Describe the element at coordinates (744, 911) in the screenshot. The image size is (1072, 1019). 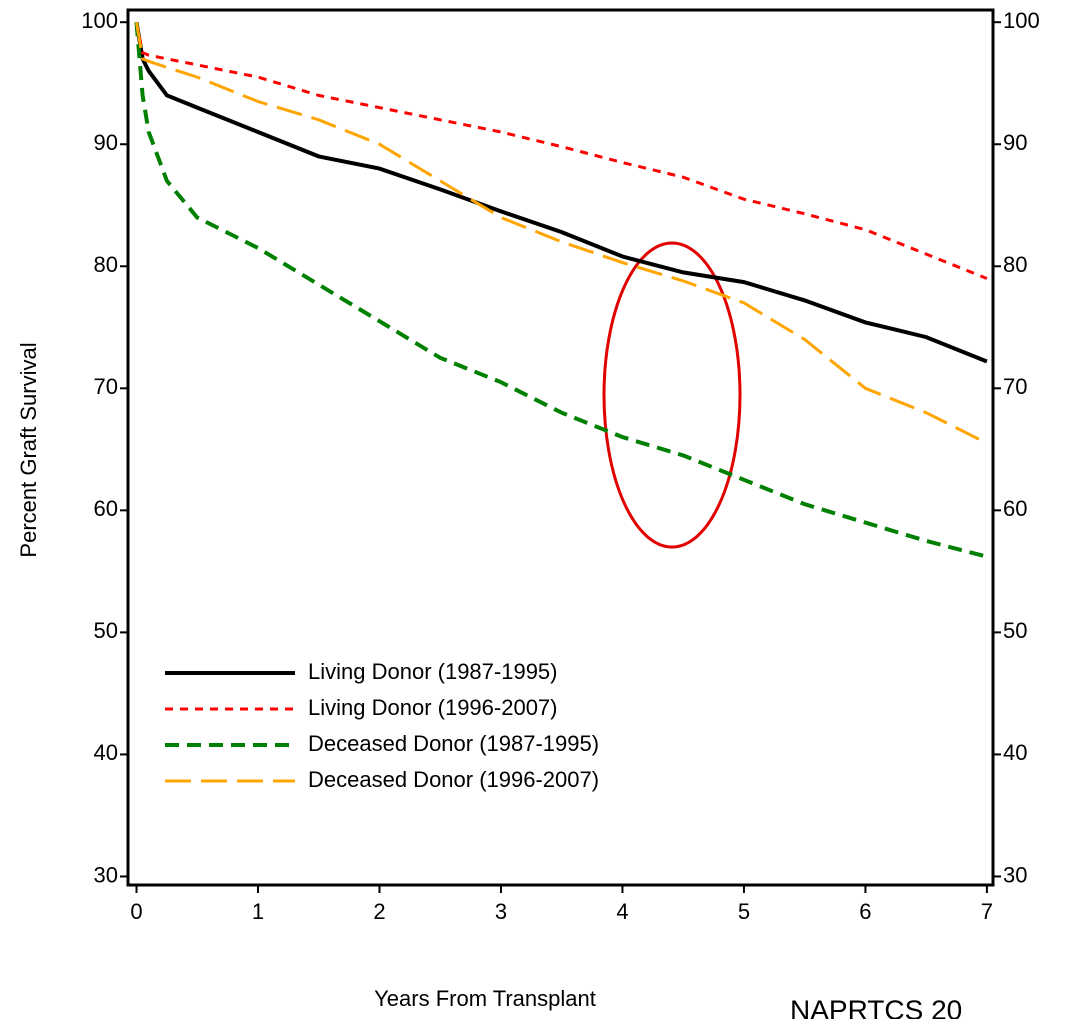
I see `x-tick-label: 5` at that location.